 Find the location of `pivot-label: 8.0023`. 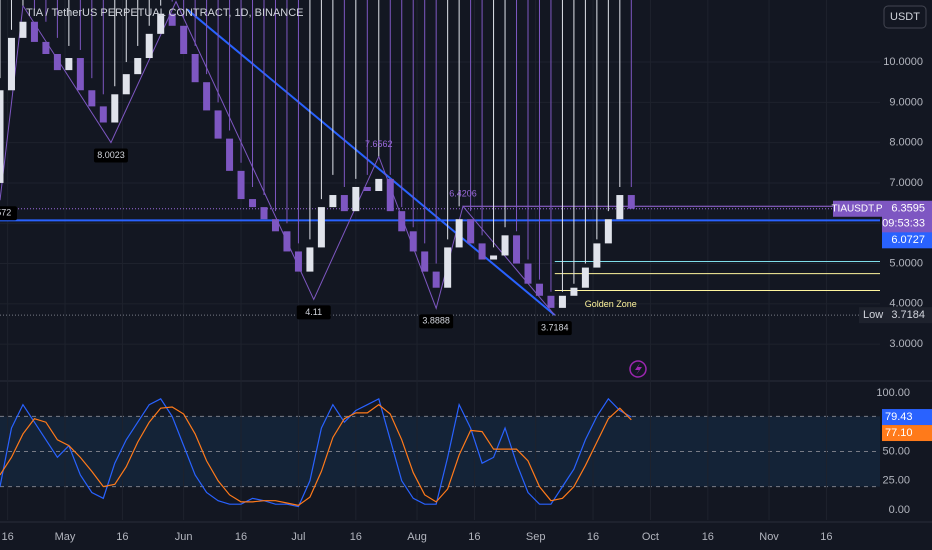

pivot-label: 8.0023 is located at coordinates (111, 155).